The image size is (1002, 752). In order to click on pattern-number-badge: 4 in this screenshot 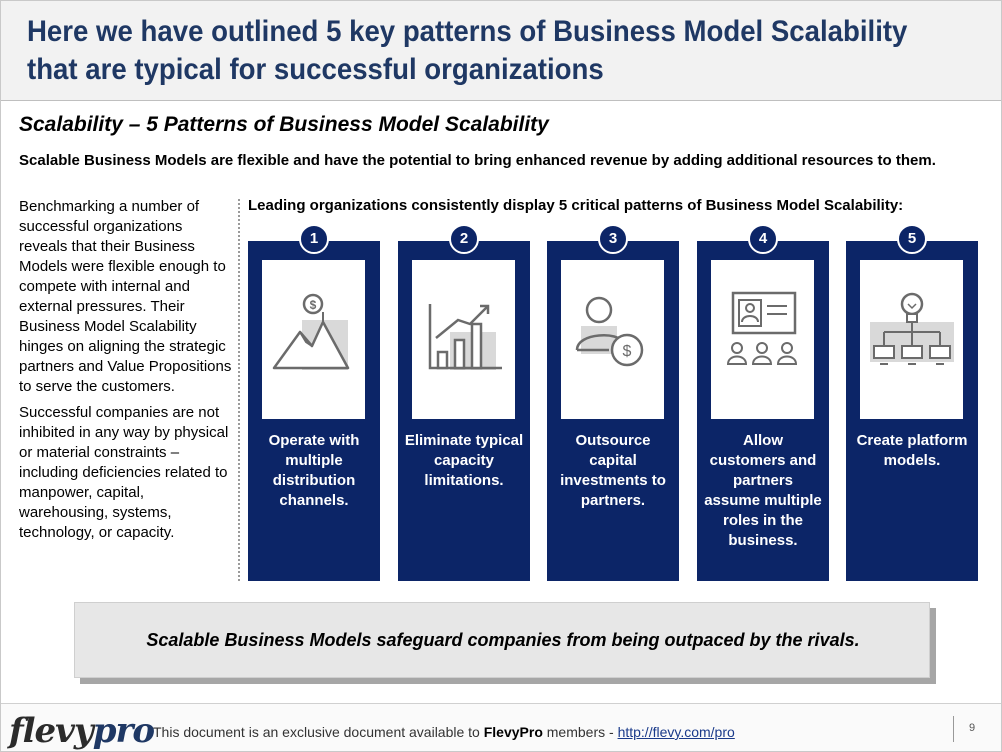, I will do `click(763, 239)`.